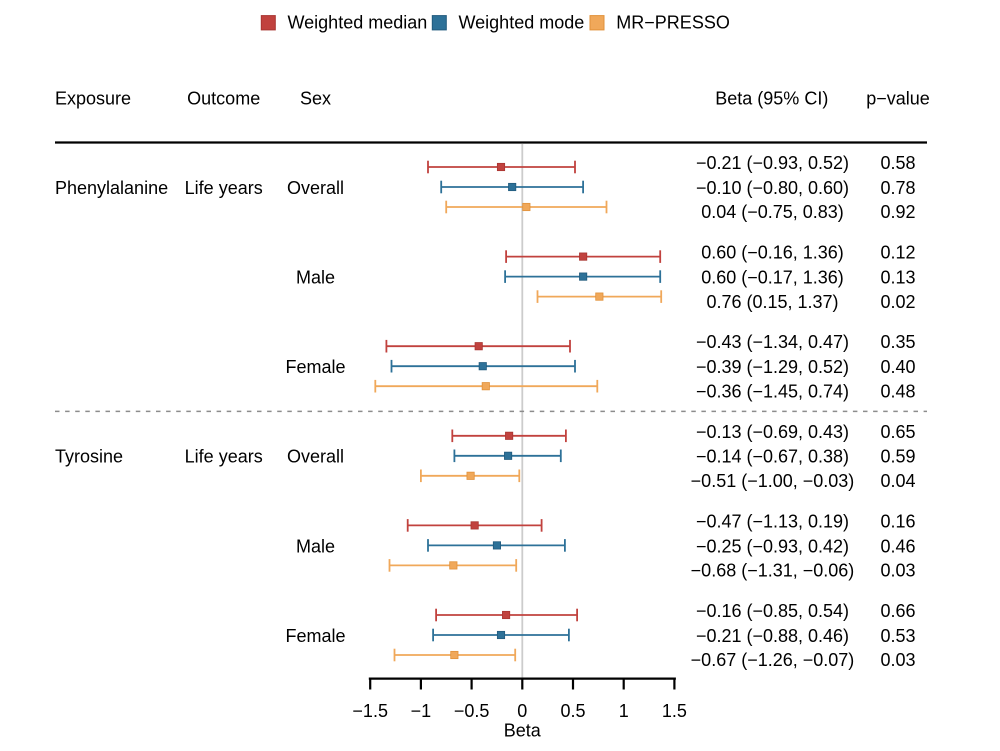 The image size is (1000, 751). I want to click on svg-text: Exposure, so click(93, 99).